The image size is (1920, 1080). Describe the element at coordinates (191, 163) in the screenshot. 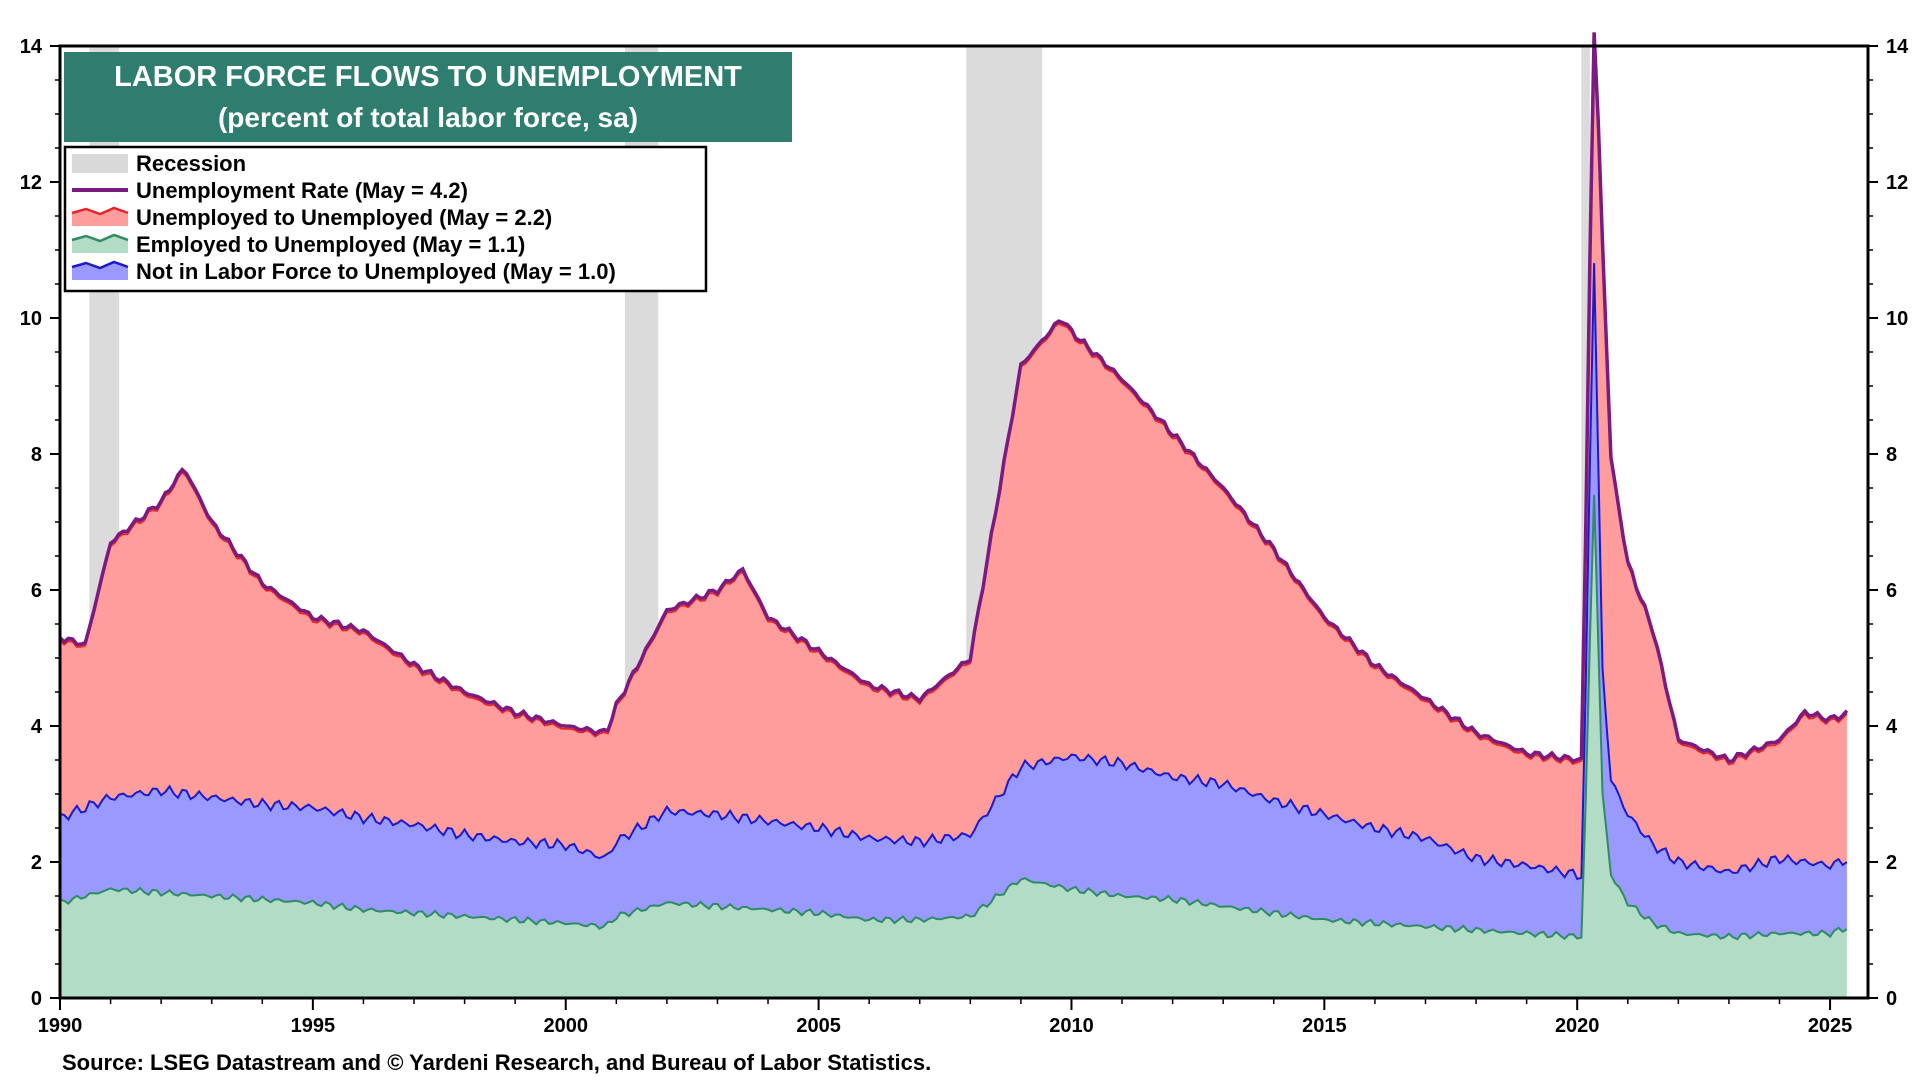

I see `legend-label: Recession` at that location.